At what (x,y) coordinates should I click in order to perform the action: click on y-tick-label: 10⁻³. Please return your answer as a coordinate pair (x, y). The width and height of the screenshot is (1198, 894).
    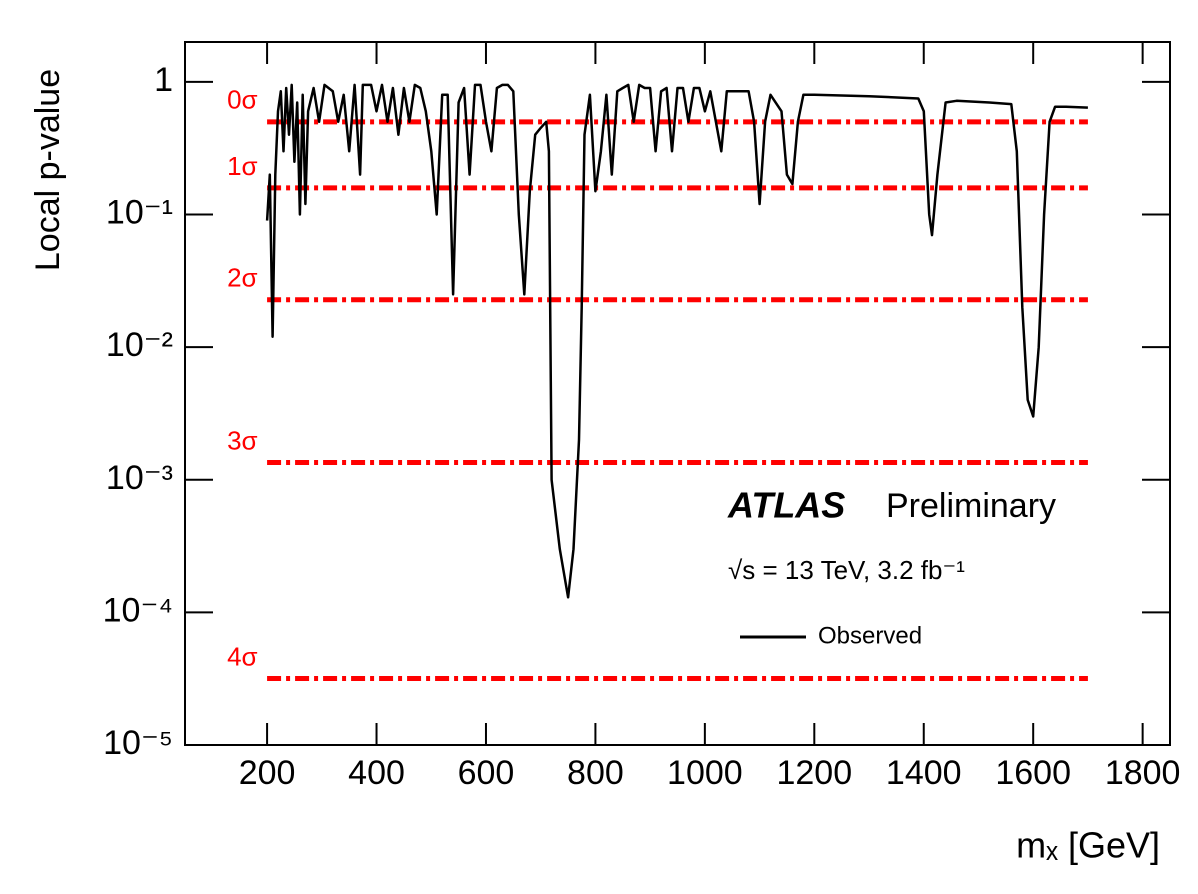
    Looking at the image, I should click on (139, 478).